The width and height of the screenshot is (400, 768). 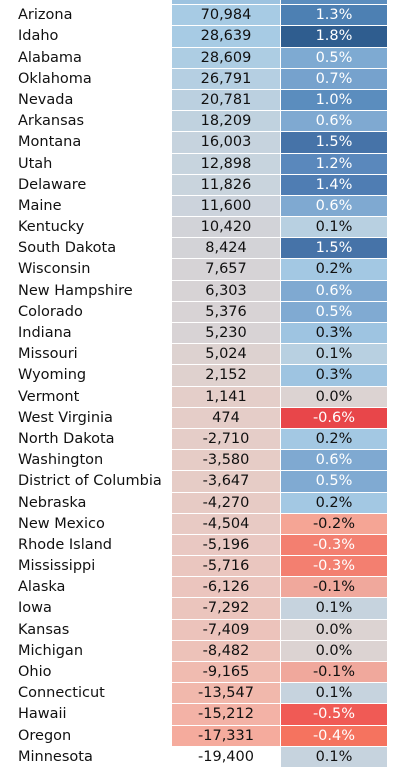 What do you see at coordinates (226, 439) in the screenshot?
I see `value-cell: -2,710` at bounding box center [226, 439].